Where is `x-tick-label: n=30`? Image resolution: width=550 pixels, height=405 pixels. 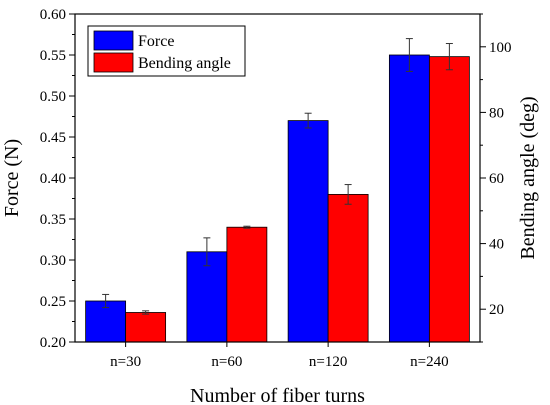 x-tick-label: n=30 is located at coordinates (125, 362).